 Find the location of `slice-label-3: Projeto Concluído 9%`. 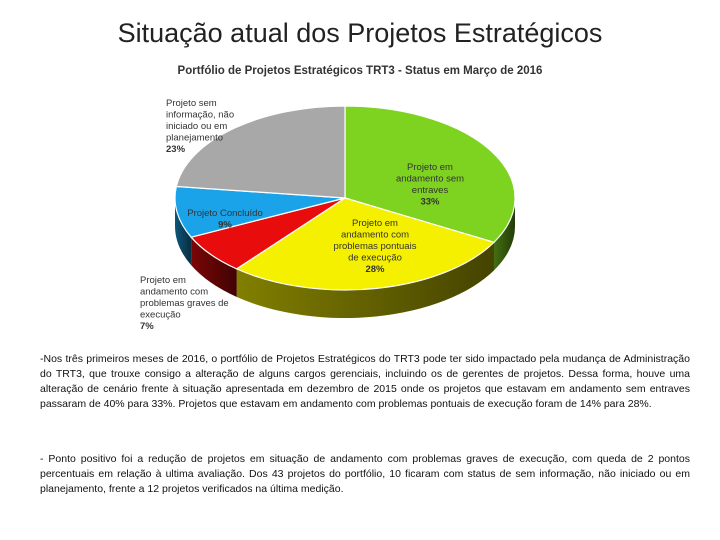

slice-label-3: Projeto Concluído 9% is located at coordinates (225, 219).